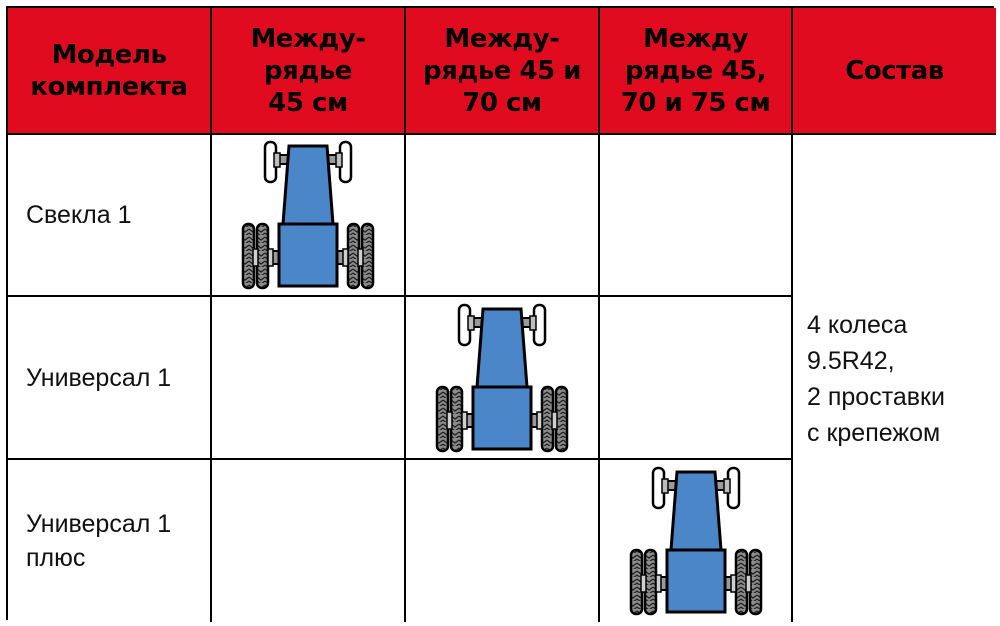 The width and height of the screenshot is (1000, 626). I want to click on row-label-universal: Универсал 1, so click(110, 378).